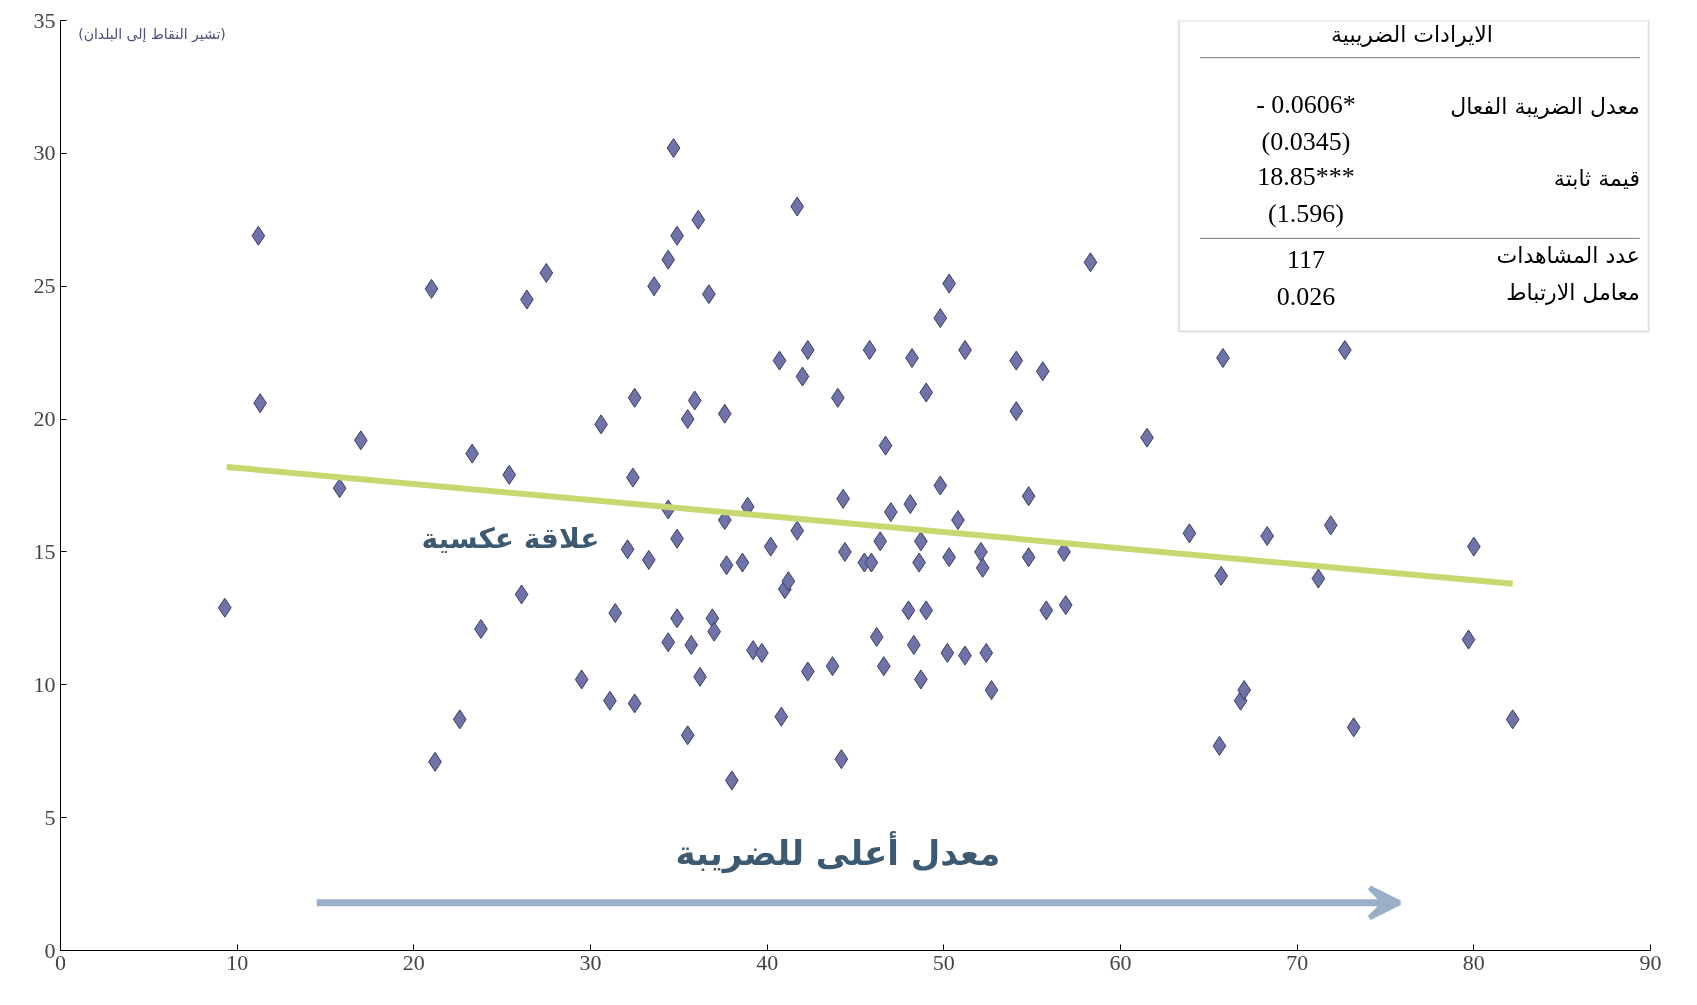 The image size is (1697, 1005). Describe the element at coordinates (1120, 962) in the screenshot. I see `x-tick-label: 60` at that location.